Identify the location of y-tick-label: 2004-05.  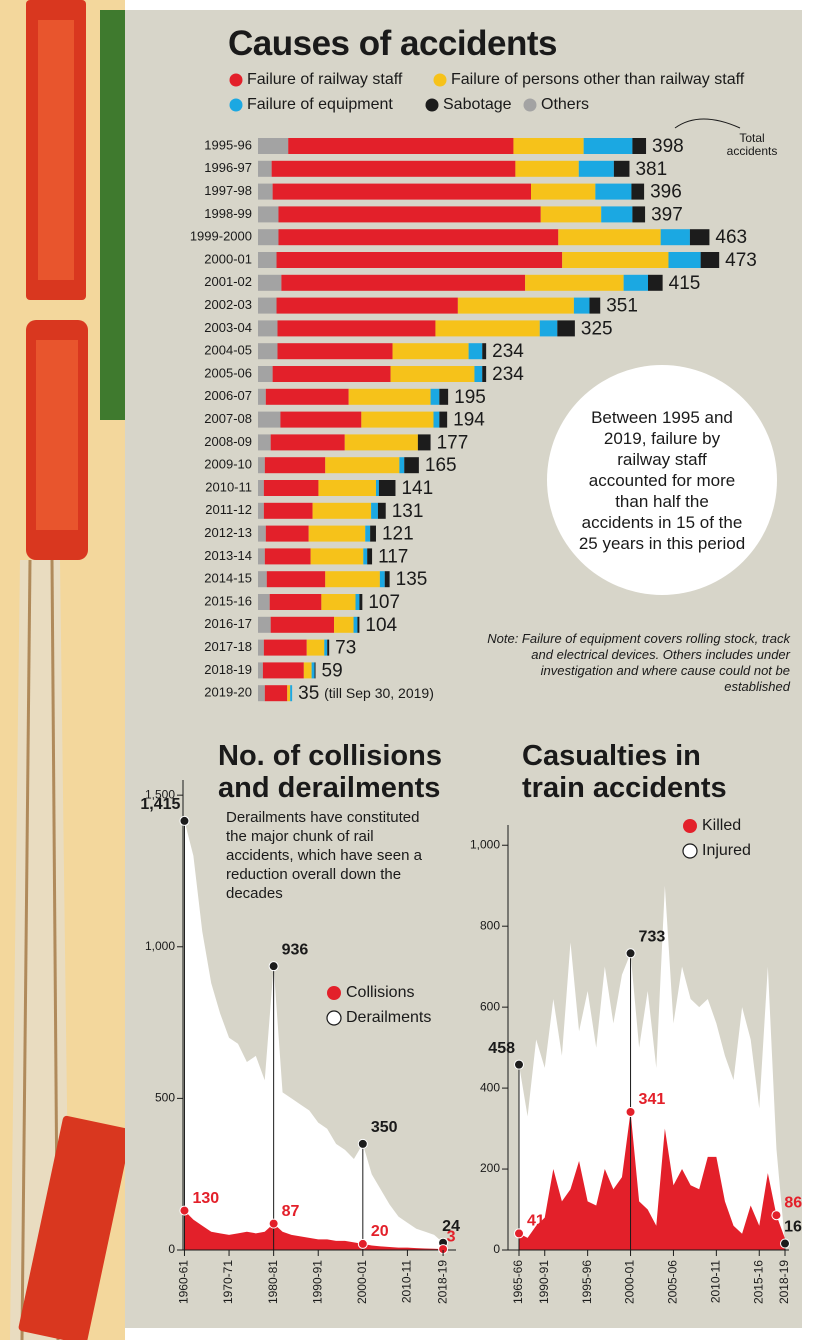
(228, 350).